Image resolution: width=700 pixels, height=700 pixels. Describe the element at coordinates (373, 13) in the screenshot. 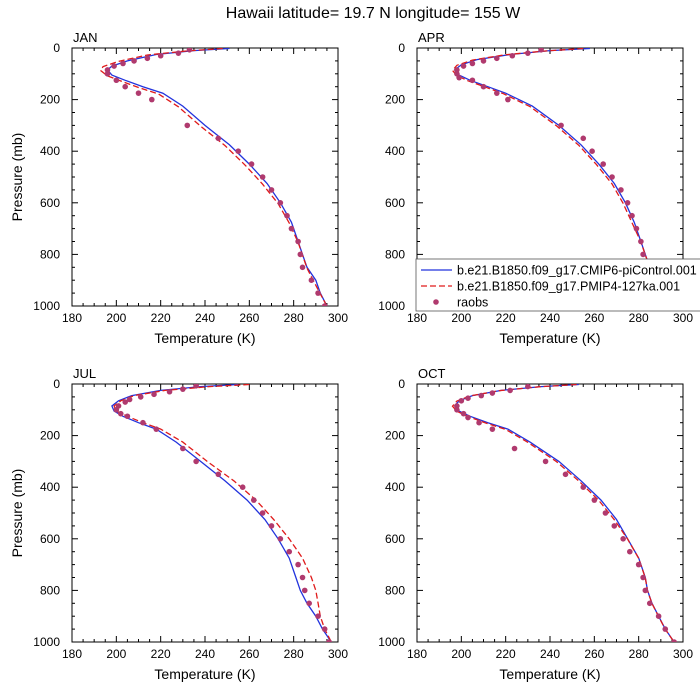

I see `figure-title: Hawaii latitude= 19.7 N longitude= 155 W` at that location.